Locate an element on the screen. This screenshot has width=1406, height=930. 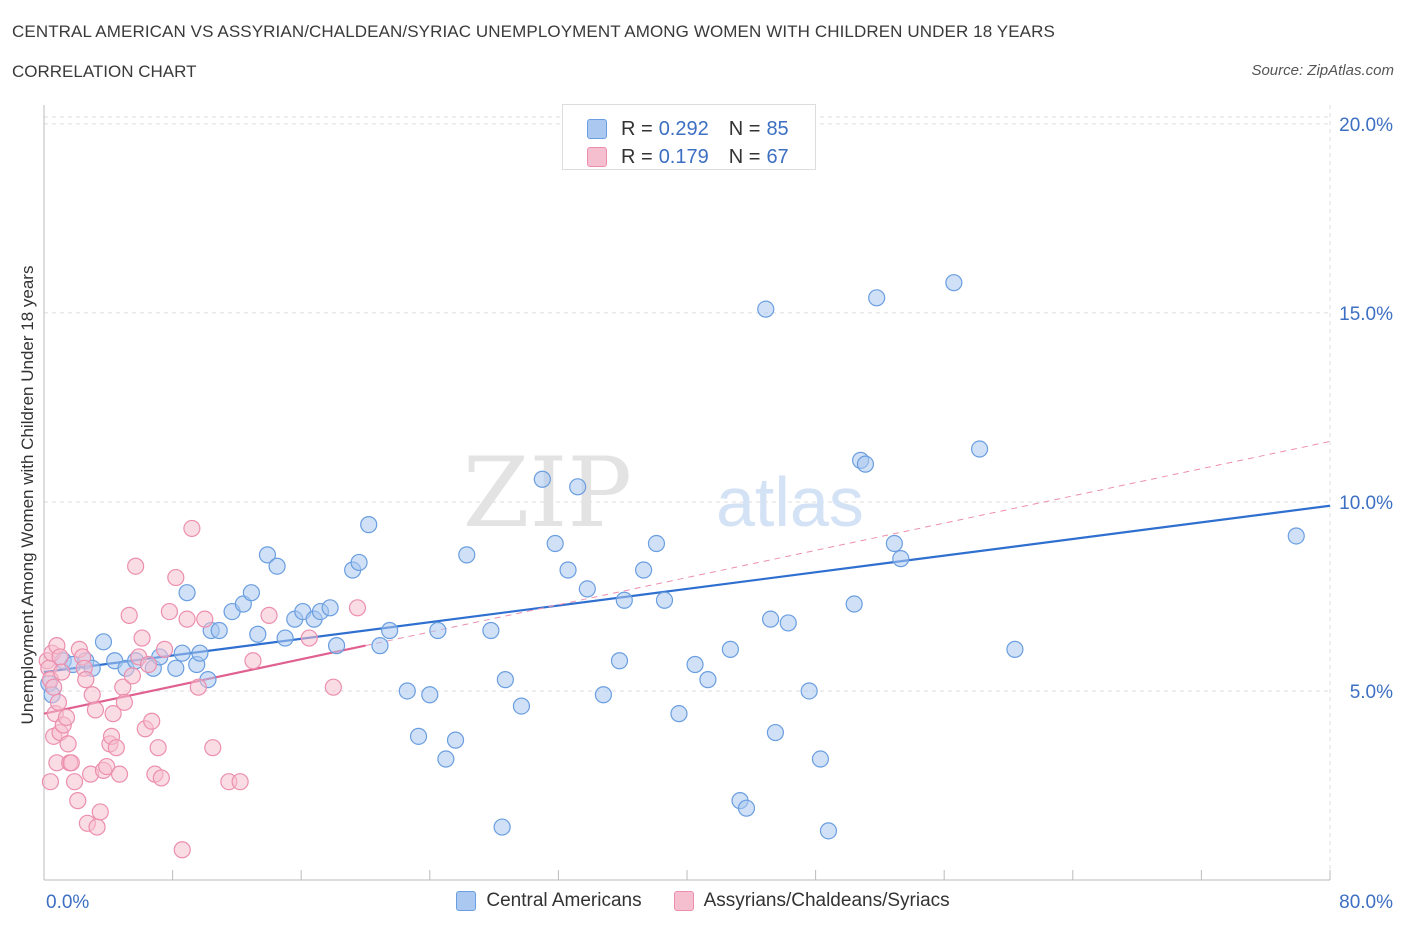
swatch-pink is located at coordinates (597, 157).